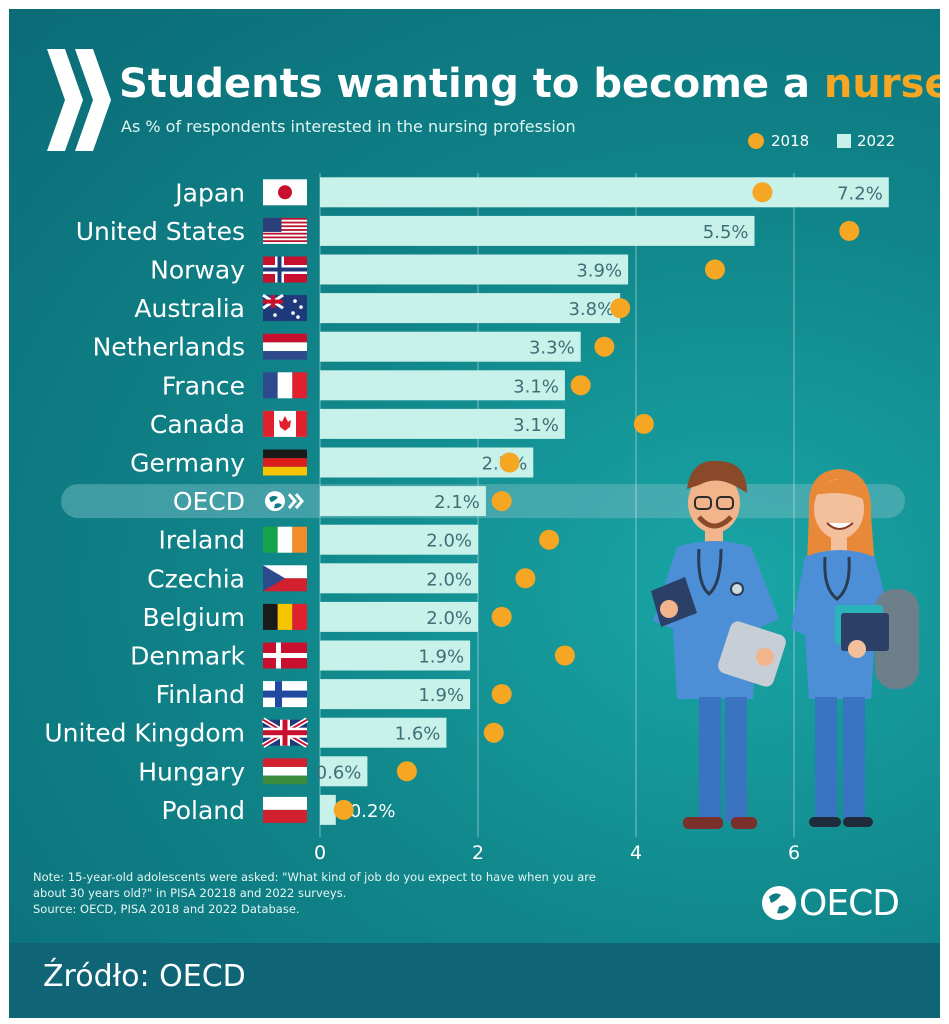 This screenshot has width=949, height=1024. I want to click on ireland-flag, so click(285, 539).